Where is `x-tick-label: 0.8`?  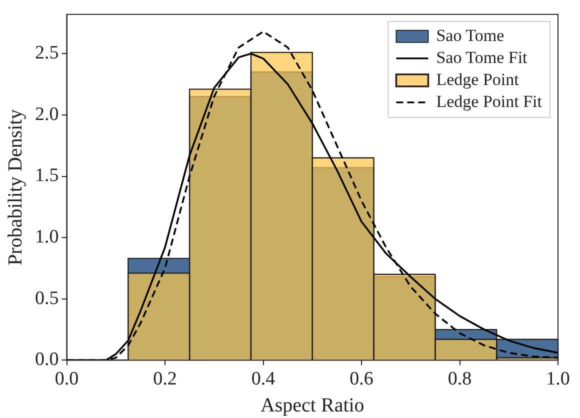
x-tick-label: 0.8 is located at coordinates (460, 379).